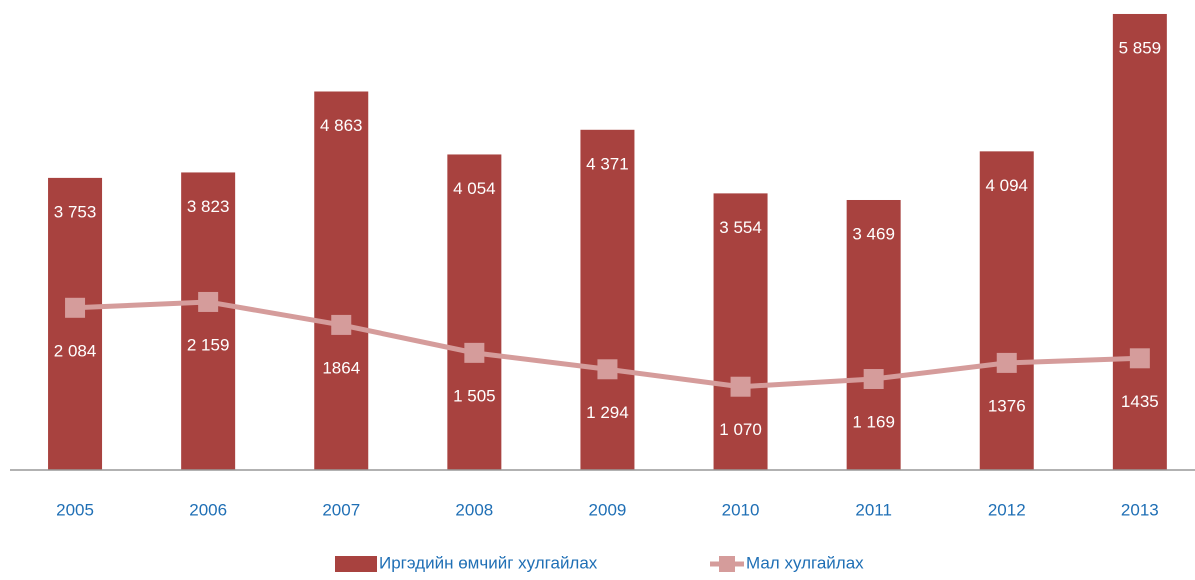 Image resolution: width=1195 pixels, height=580 pixels. I want to click on bar-value-label: 5 859, so click(1140, 47).